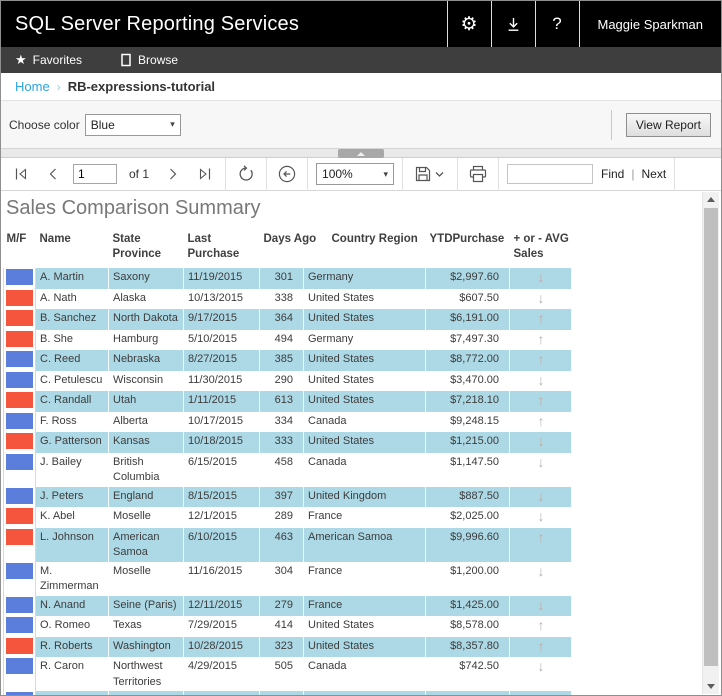 The height and width of the screenshot is (696, 722). I want to click on scrollbar-thumb, so click(711, 437).